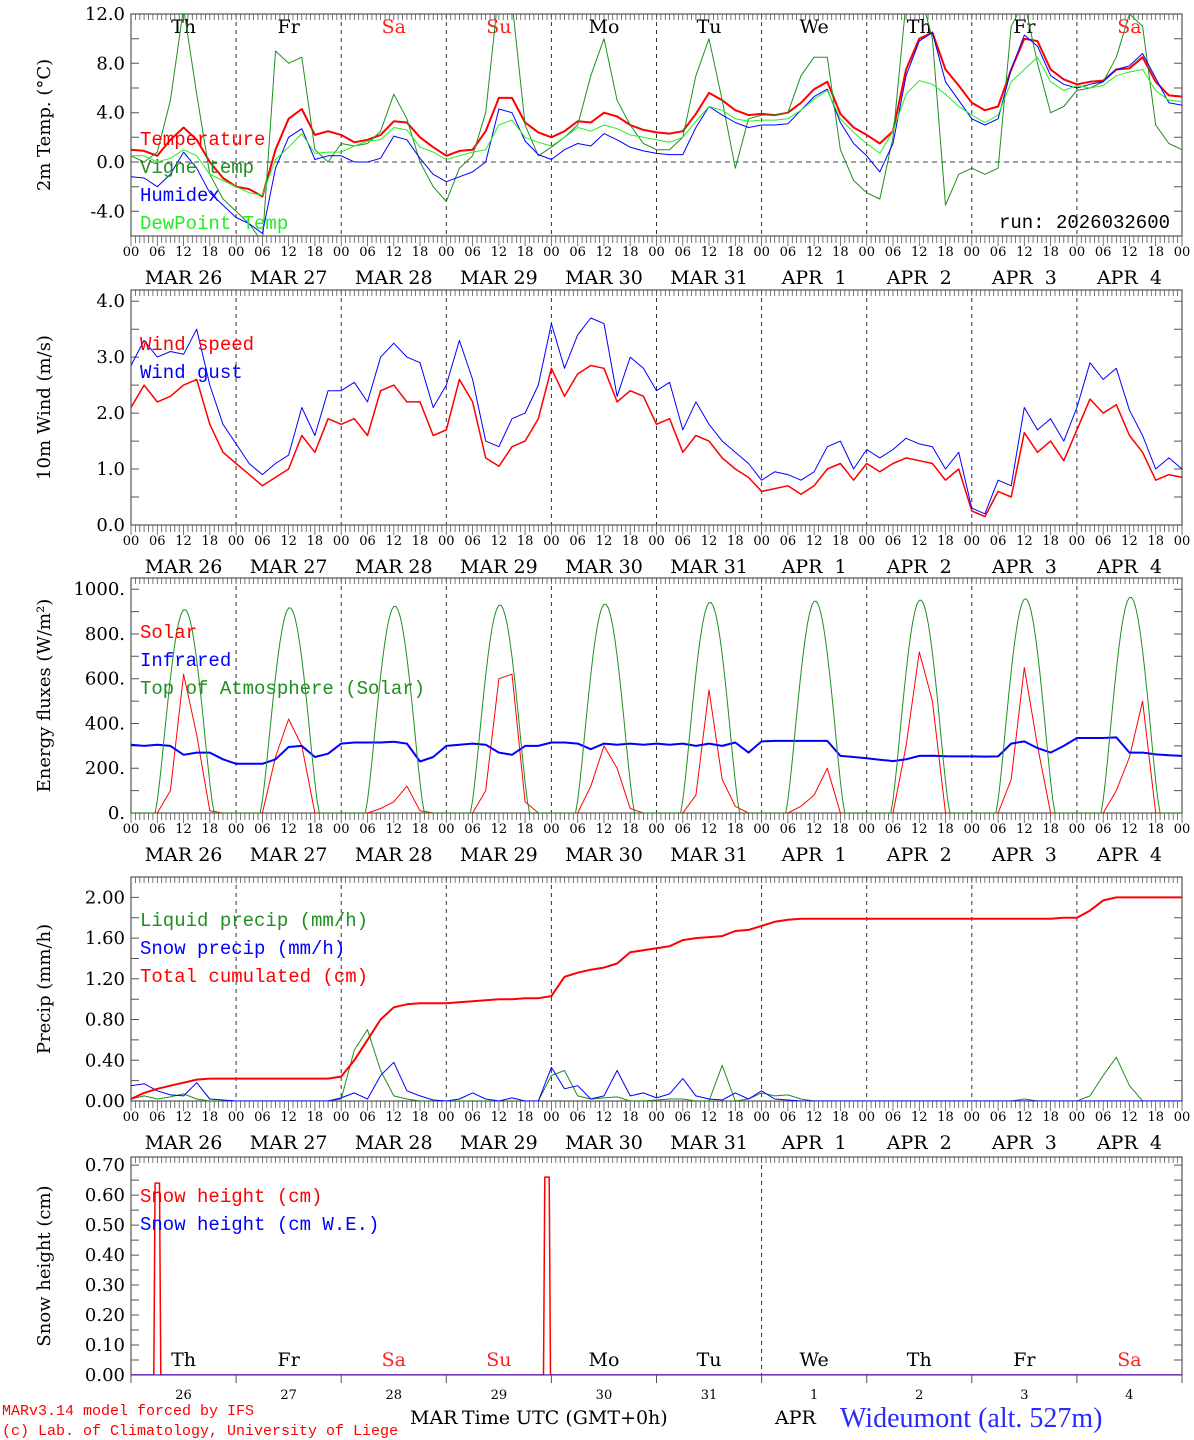 Image resolution: width=1194 pixels, height=1440 pixels. What do you see at coordinates (105, 634) in the screenshot?
I see `y-tick-label: 800.` at bounding box center [105, 634].